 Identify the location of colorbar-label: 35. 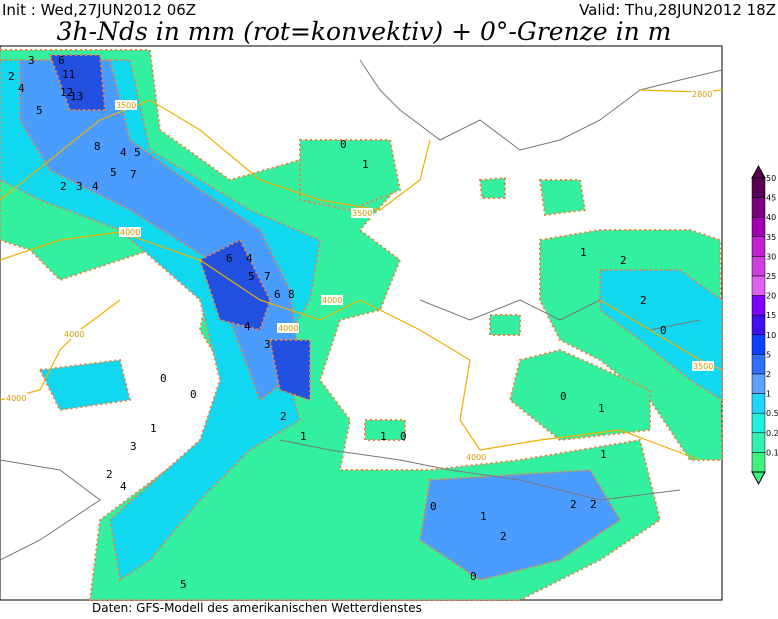
(771, 237).